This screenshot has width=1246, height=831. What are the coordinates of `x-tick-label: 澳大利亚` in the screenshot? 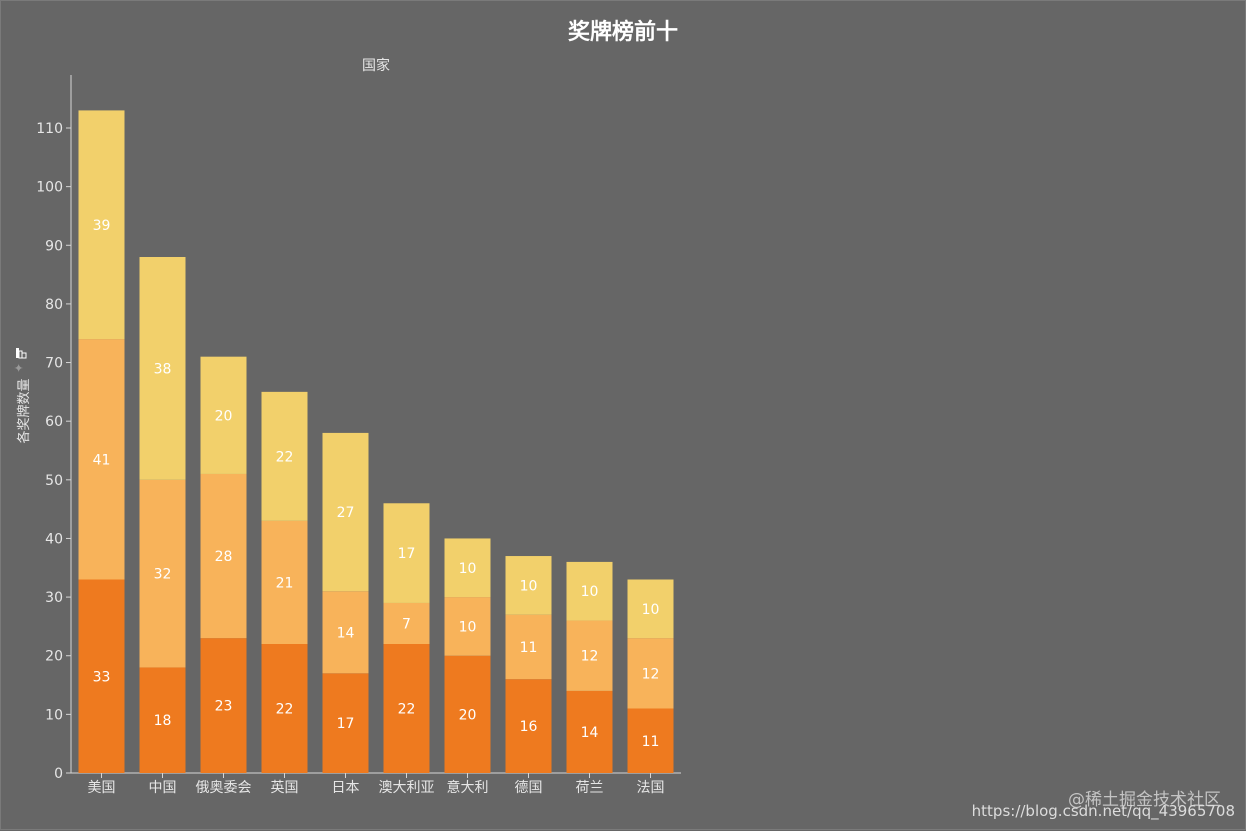 It's located at (407, 788).